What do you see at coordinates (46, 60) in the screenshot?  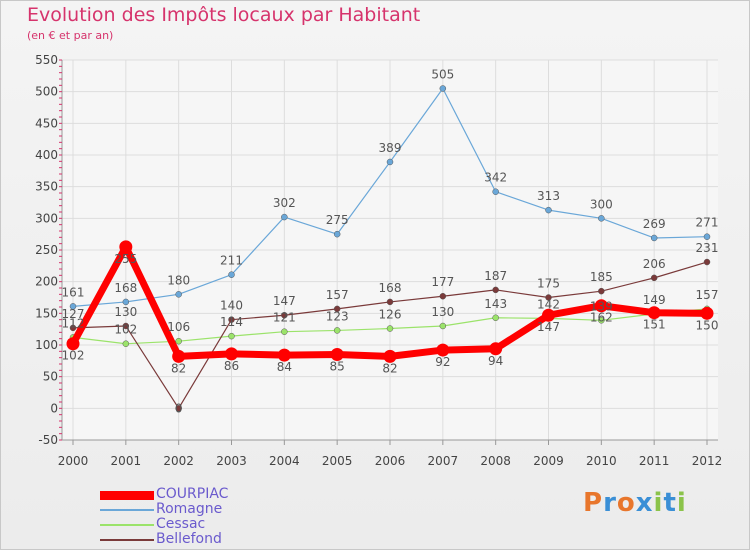 I see `y-tick-label: 550` at bounding box center [46, 60].